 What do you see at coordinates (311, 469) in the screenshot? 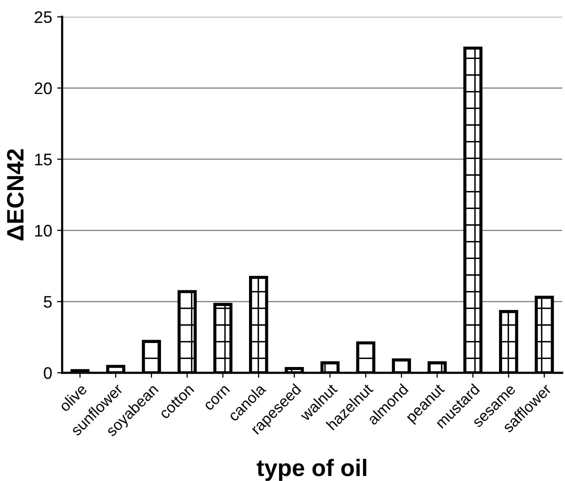
I see `x-axis-title: type of oil` at bounding box center [311, 469].